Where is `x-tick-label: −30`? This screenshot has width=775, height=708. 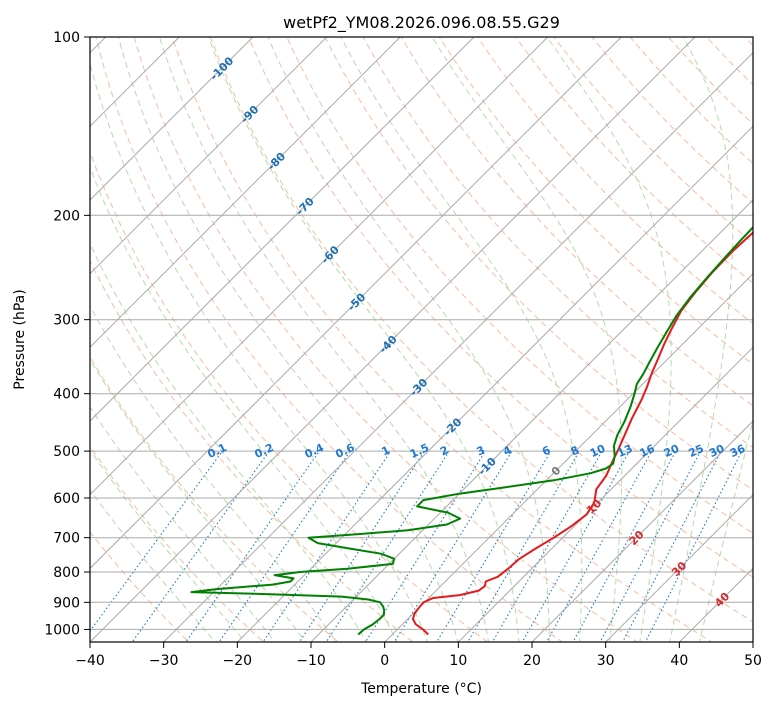
x-tick-label: −30 is located at coordinates (164, 661).